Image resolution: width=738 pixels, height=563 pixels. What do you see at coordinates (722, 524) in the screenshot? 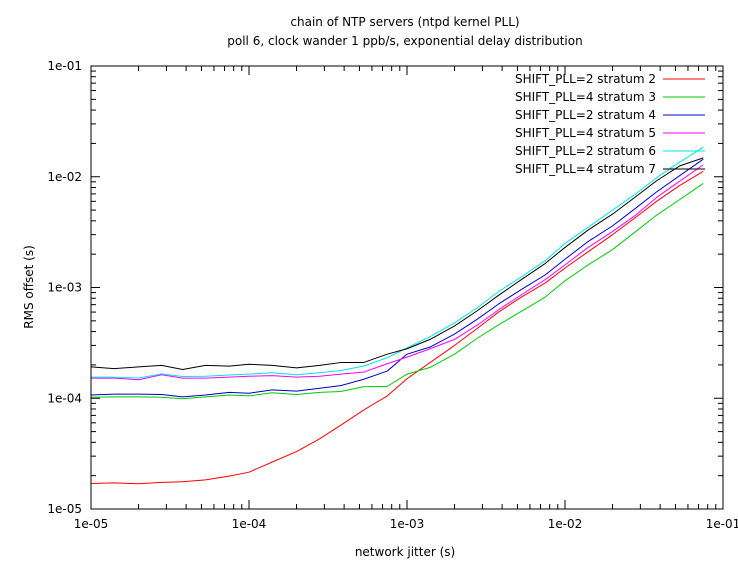
I see `x-tick-label: 1e-01` at bounding box center [722, 524].